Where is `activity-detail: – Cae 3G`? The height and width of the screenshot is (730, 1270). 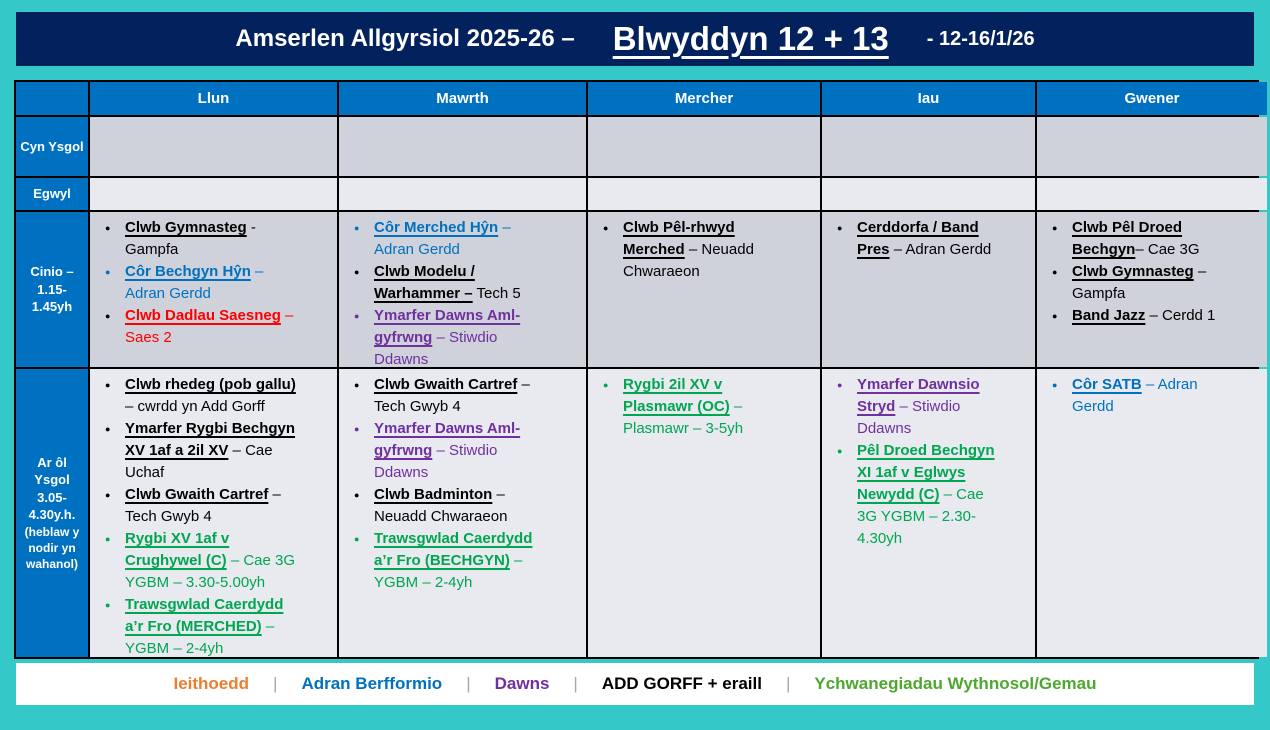 activity-detail: – Cae 3G is located at coordinates (1167, 249).